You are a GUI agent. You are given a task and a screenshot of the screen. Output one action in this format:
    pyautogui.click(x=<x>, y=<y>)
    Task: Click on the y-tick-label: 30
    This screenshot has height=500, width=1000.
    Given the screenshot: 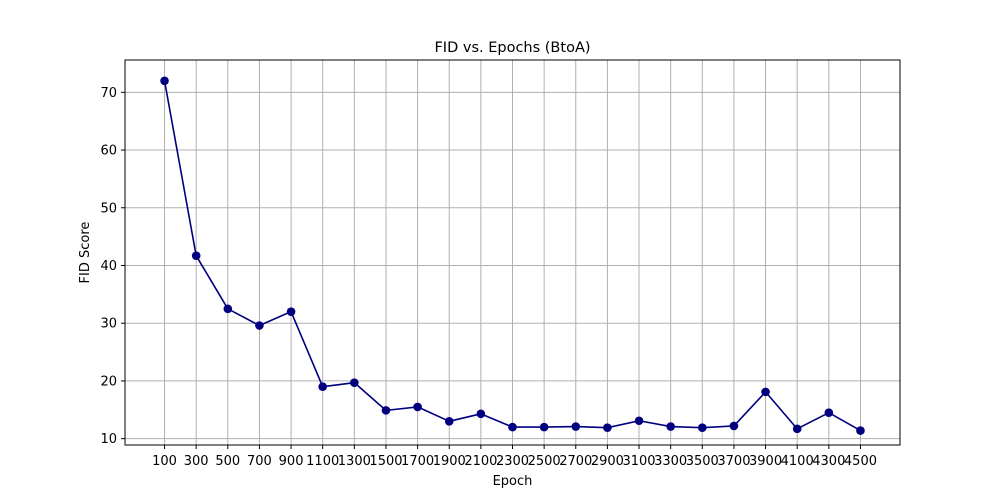 What is the action you would take?
    pyautogui.click(x=108, y=324)
    